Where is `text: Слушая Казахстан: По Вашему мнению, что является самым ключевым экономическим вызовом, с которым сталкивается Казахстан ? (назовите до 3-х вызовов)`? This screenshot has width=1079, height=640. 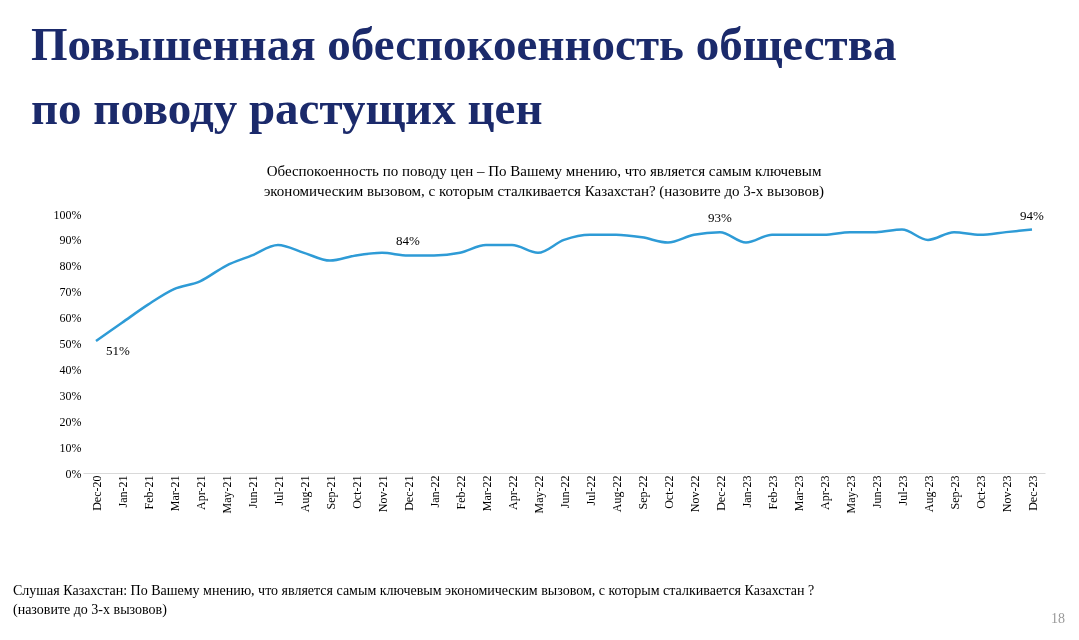
text: Слушая Казахстан: По Вашему мнению, что является самым ключевым экономическим вызовом, с которым сталкивается Казахстан ? (назовите до 3-х вызовов) is located at coordinates (414, 600).